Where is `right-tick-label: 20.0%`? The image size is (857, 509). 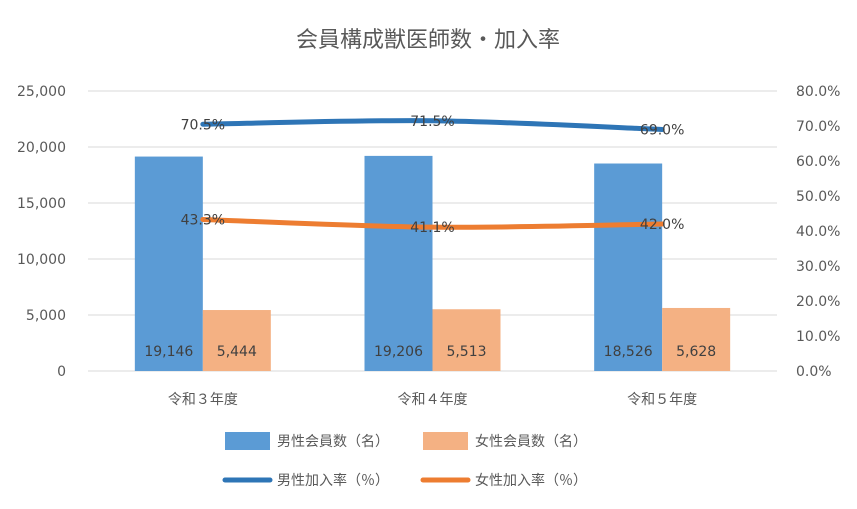
right-tick-label: 20.0% is located at coordinates (818, 302).